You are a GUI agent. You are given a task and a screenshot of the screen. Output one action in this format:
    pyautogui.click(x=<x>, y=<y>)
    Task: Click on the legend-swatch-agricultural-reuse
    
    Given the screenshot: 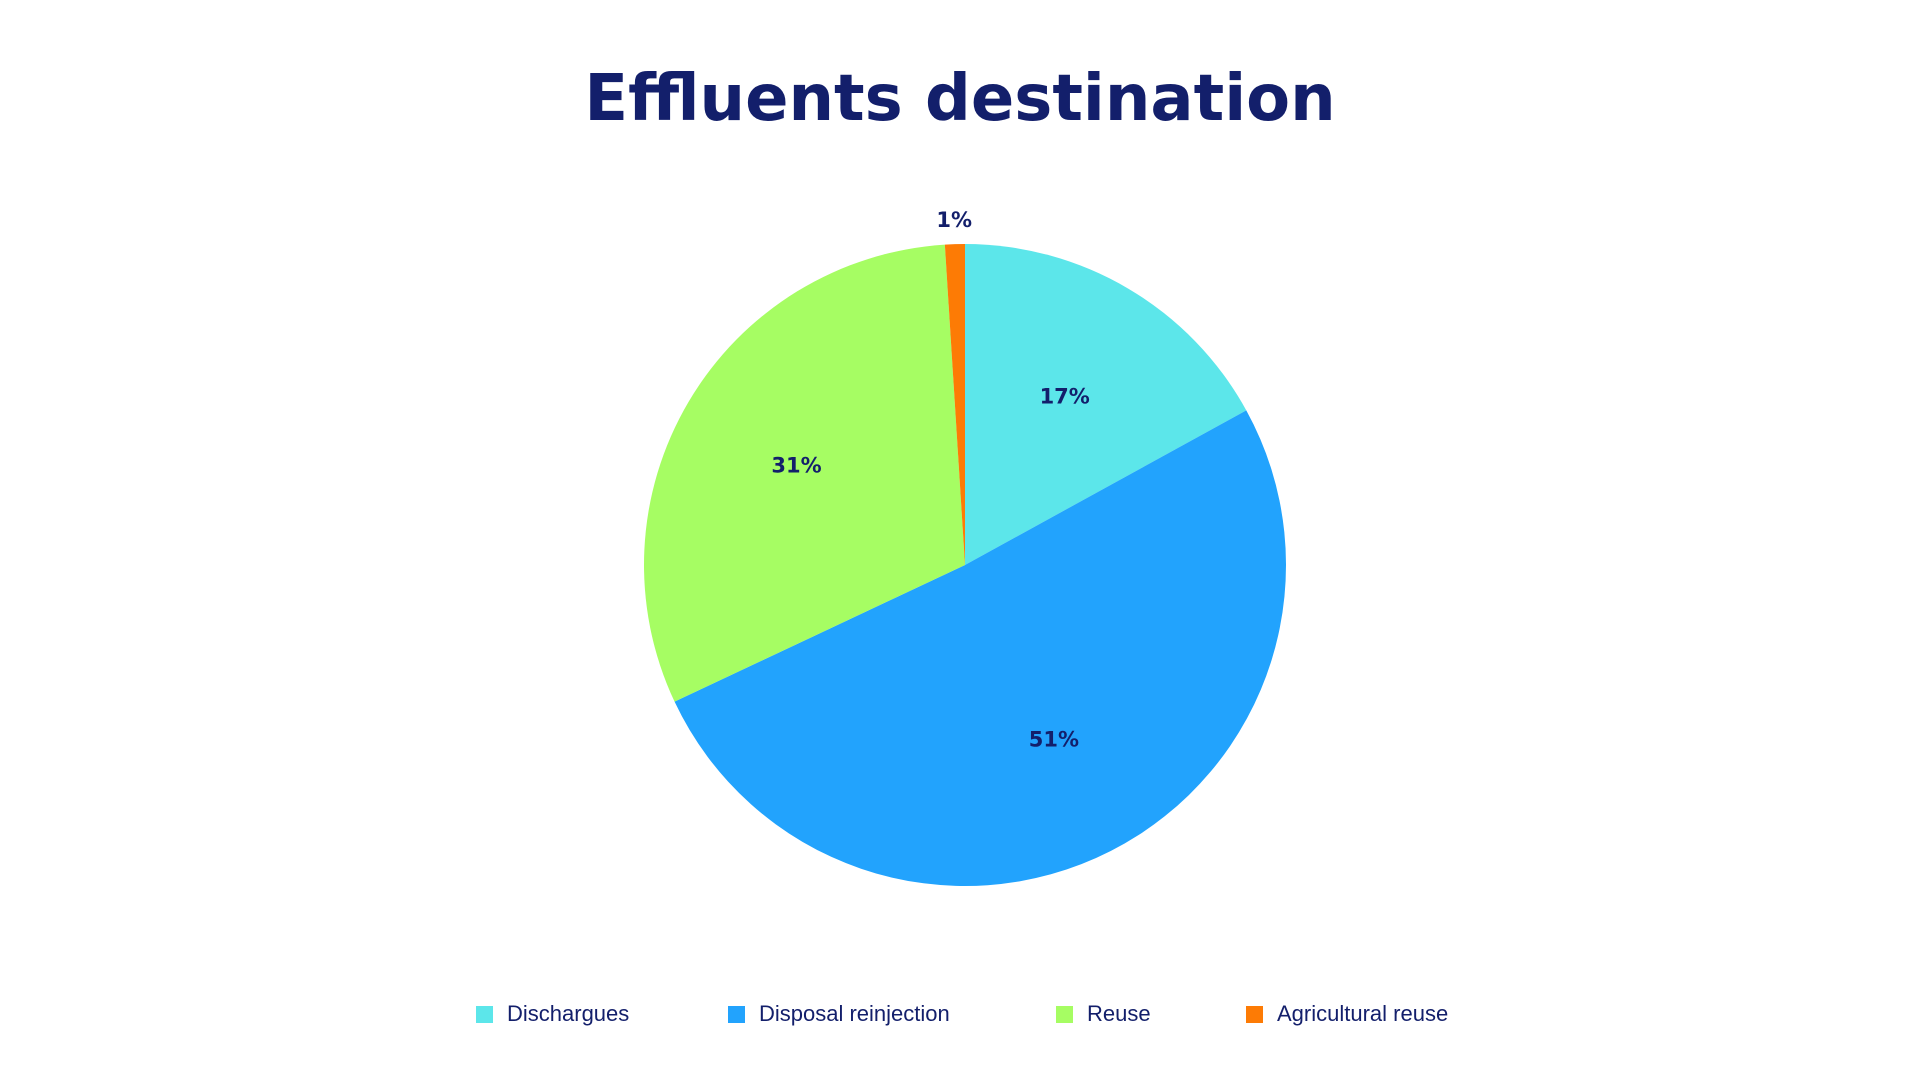 What is the action you would take?
    pyautogui.click(x=1254, y=1014)
    